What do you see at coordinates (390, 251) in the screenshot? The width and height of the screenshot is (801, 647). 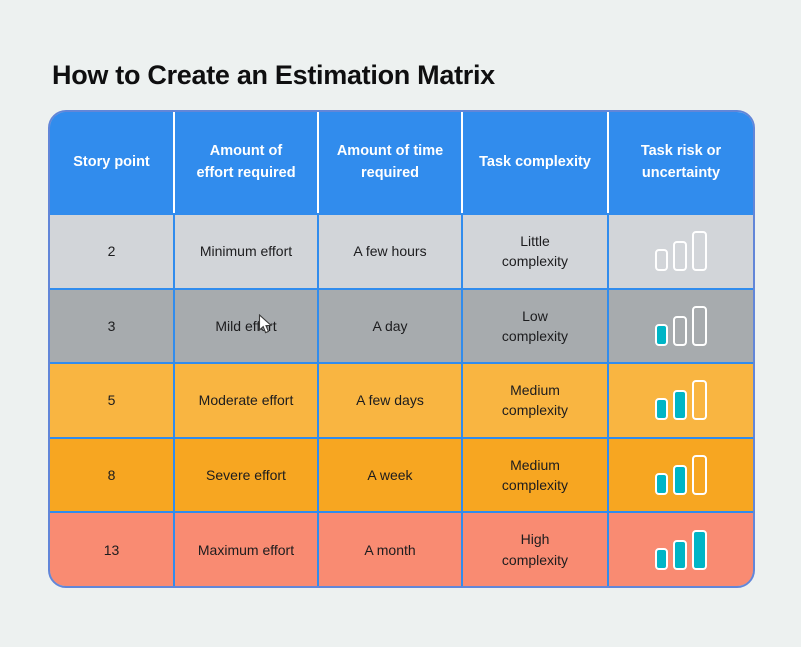 I see `time-cell: A few hours` at bounding box center [390, 251].